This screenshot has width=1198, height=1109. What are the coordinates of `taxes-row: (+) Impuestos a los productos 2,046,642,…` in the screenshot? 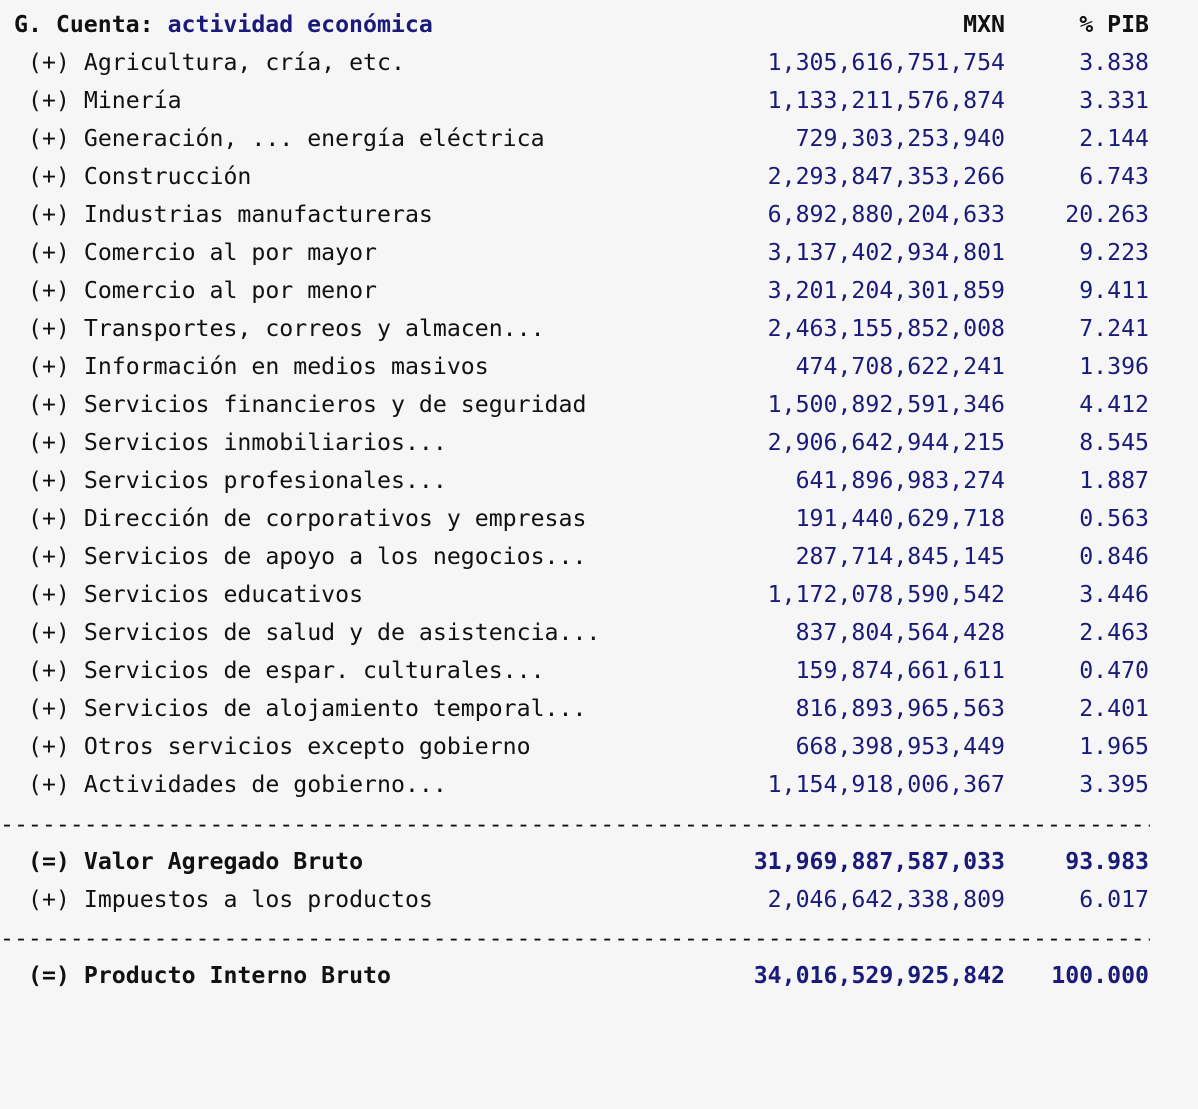 It's located at (599, 900).